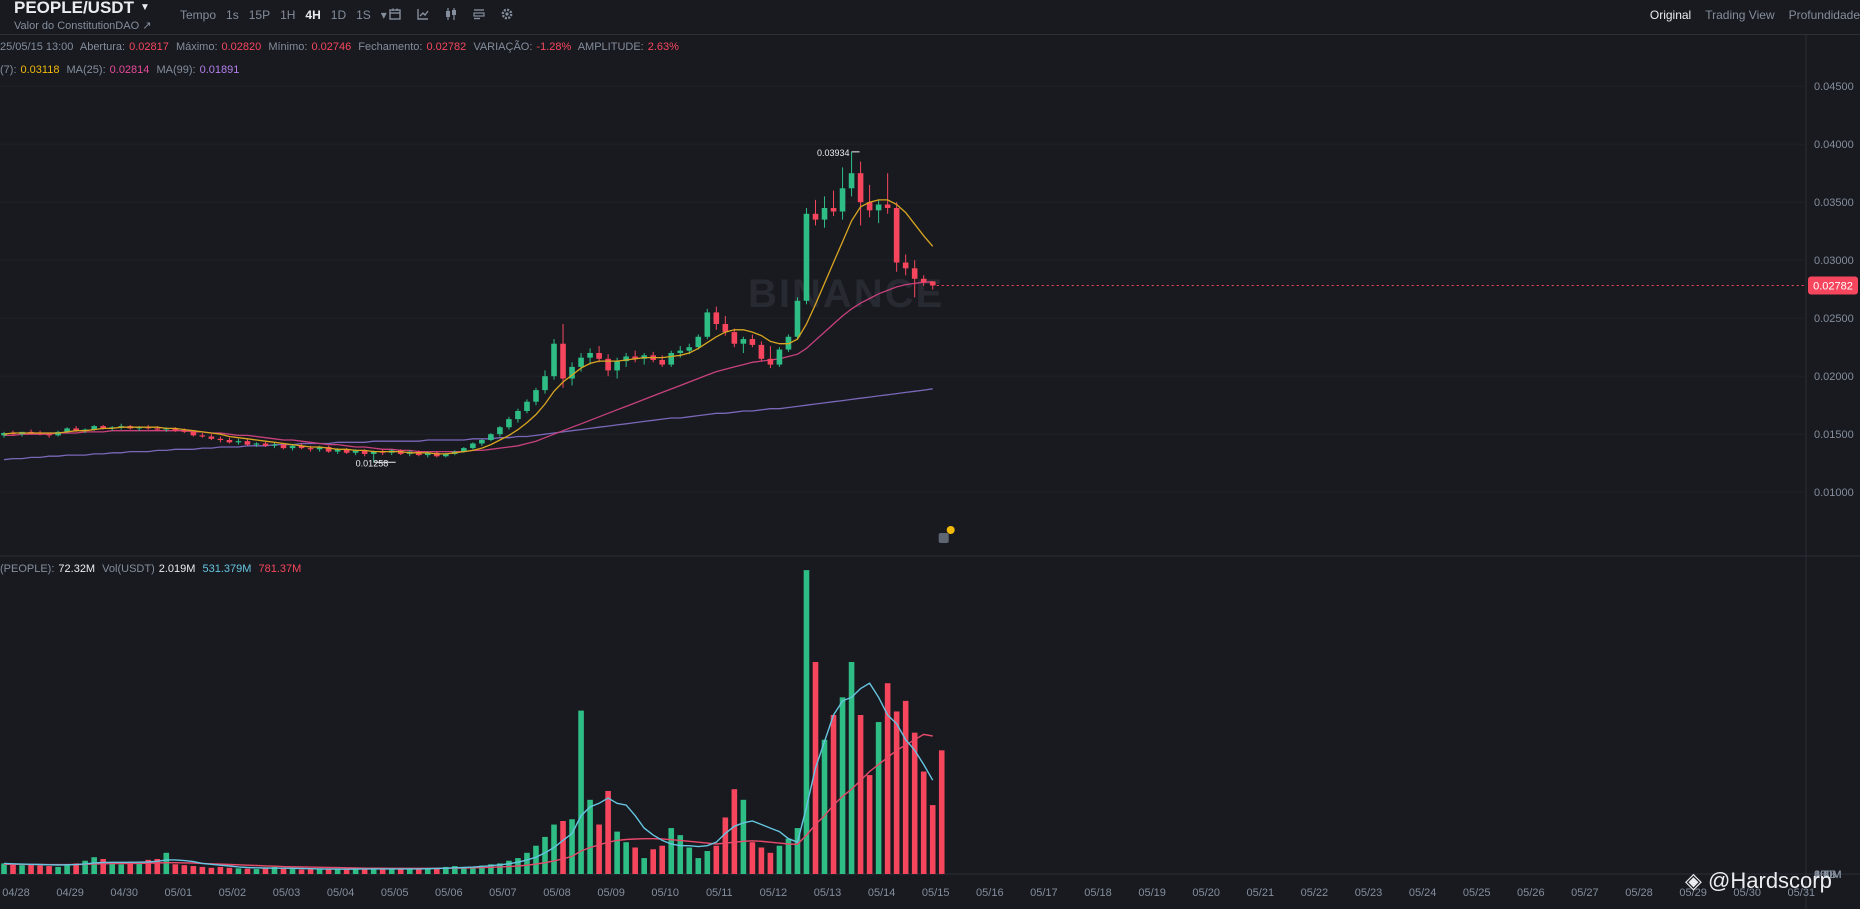 The width and height of the screenshot is (1860, 909). I want to click on indicator-icon, so click(423, 14).